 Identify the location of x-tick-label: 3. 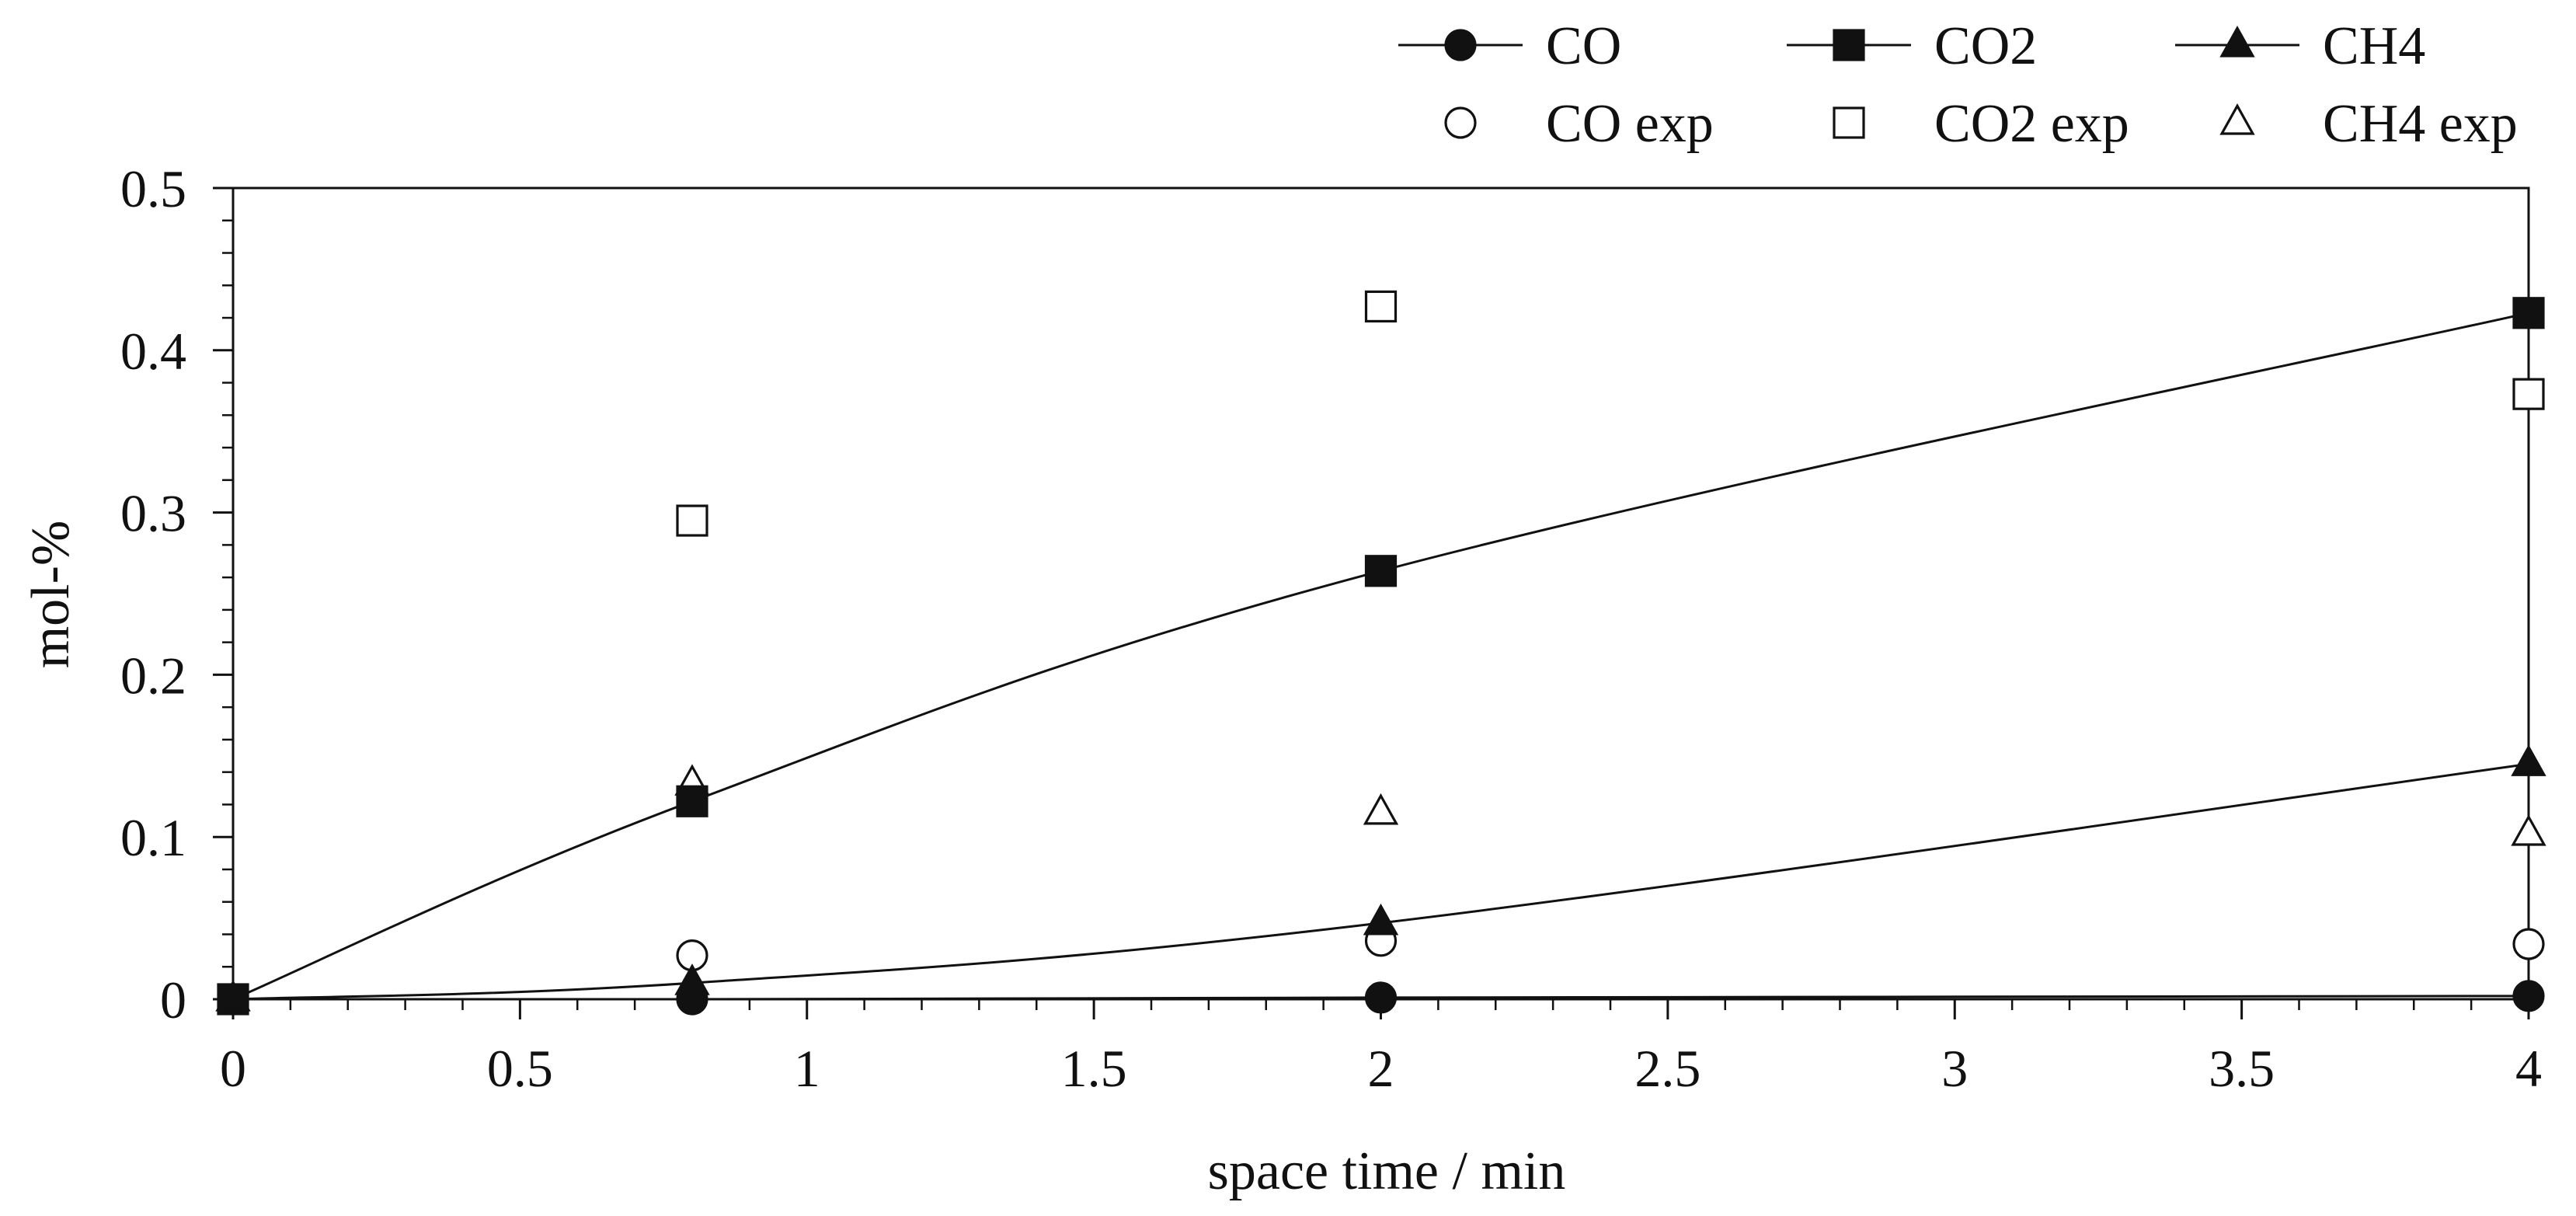
(1954, 1068).